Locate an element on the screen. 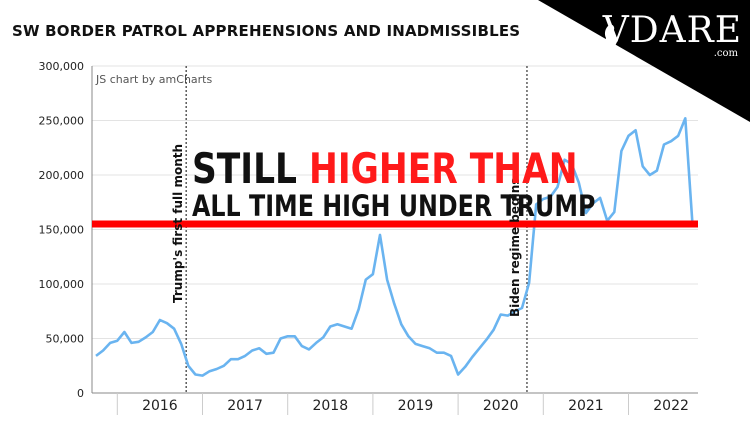 This screenshot has height=422, width=750. y-tick-label: 200,000 is located at coordinates (62, 175).